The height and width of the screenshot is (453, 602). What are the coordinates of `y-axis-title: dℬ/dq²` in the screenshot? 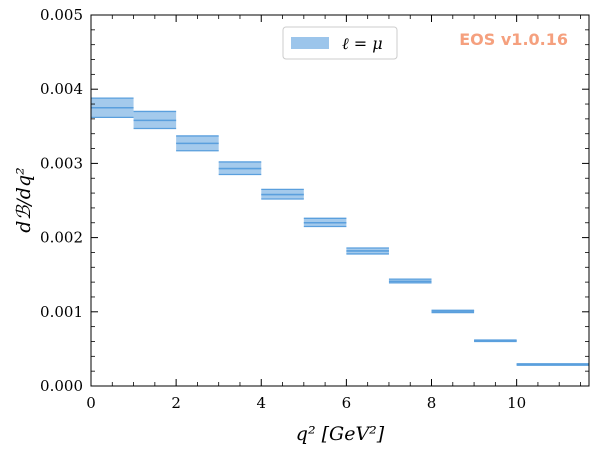 It's located at (24, 199).